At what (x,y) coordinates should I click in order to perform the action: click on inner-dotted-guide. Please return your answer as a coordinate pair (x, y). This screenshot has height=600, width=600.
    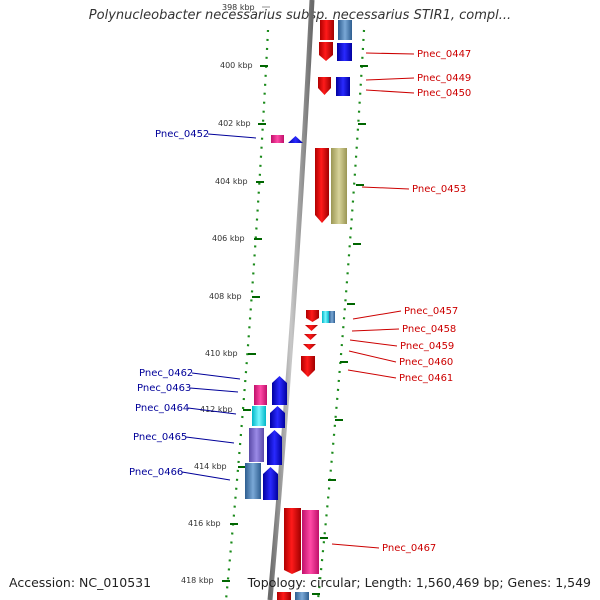
    Looking at the image, I should click on (247, 314).